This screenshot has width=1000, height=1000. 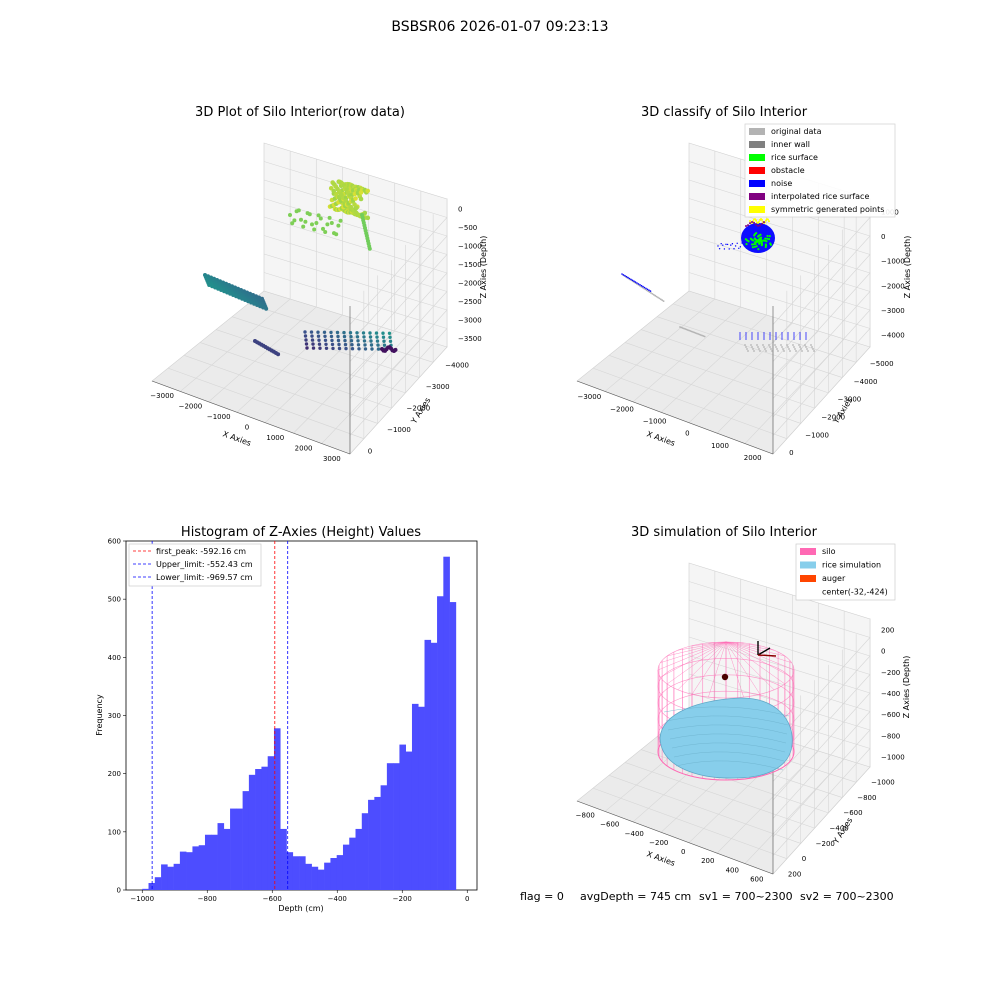 I want to click on legend-label: rice surface, so click(x=794, y=157).